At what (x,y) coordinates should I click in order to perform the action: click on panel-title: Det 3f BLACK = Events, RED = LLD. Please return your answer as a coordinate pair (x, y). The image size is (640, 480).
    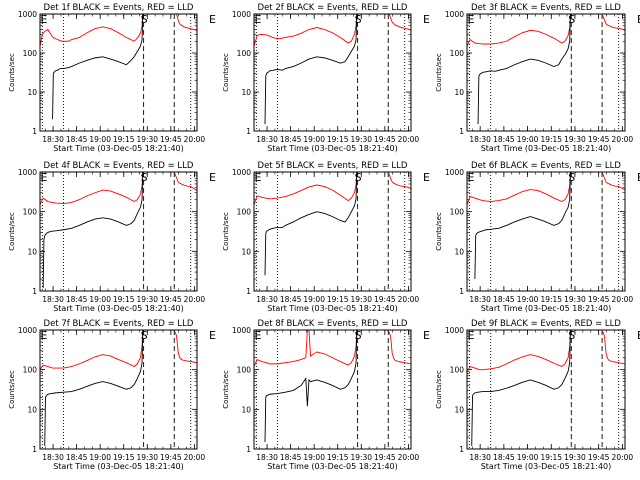
    Looking at the image, I should click on (546, 8).